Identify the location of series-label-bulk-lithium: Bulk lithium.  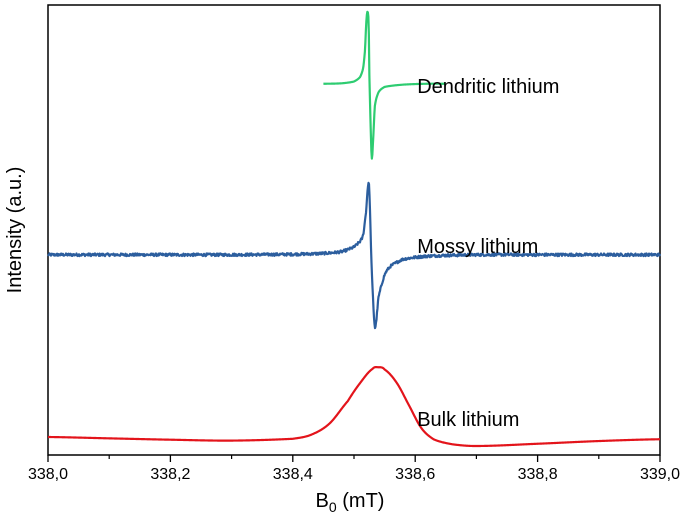
(468, 420).